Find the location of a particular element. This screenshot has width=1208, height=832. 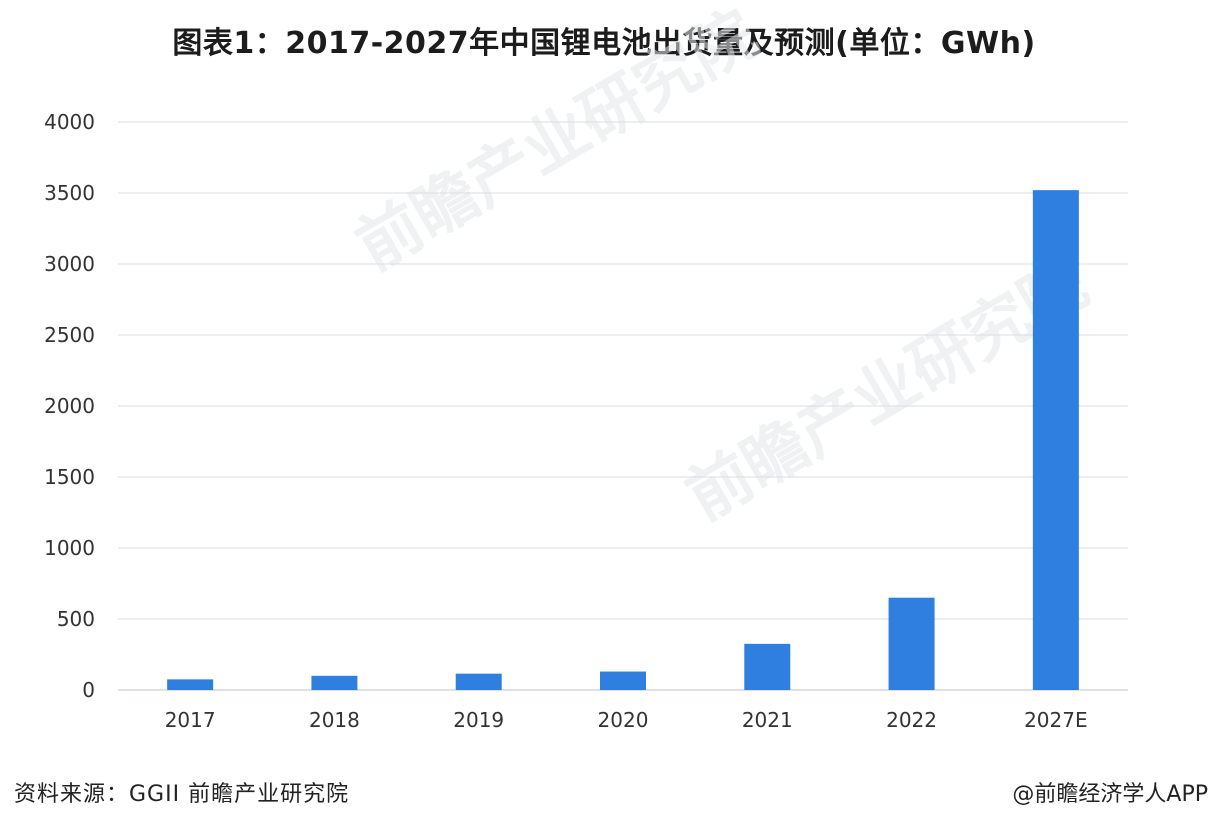

y-tick-label: 3000 is located at coordinates (69, 264).